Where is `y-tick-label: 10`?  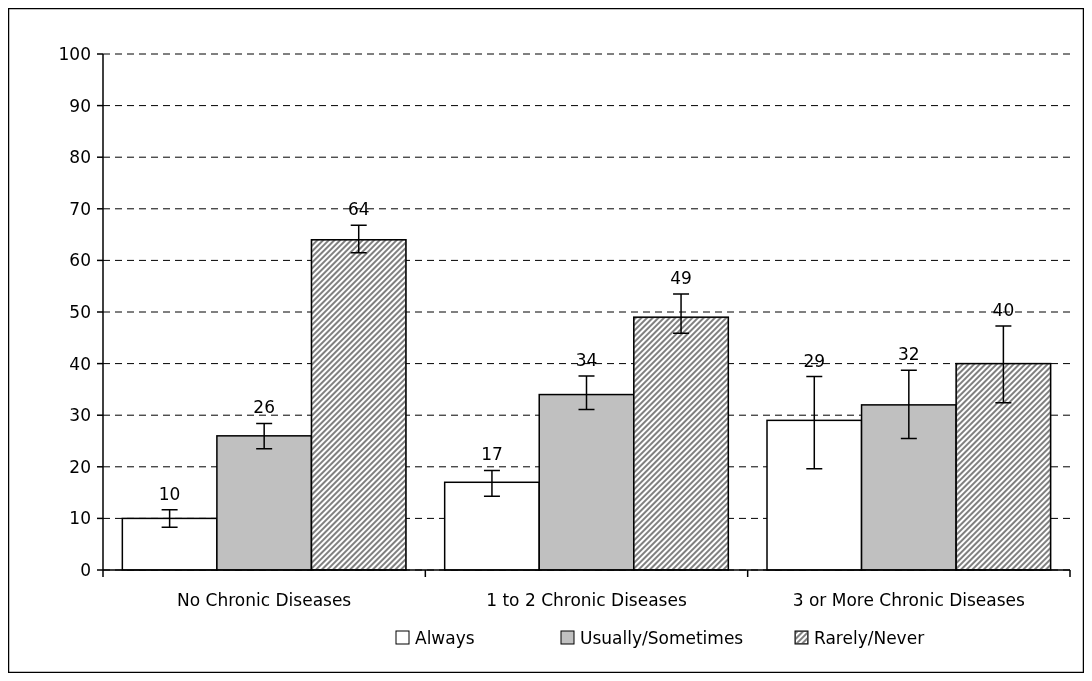 y-tick-label: 10 is located at coordinates (80, 518).